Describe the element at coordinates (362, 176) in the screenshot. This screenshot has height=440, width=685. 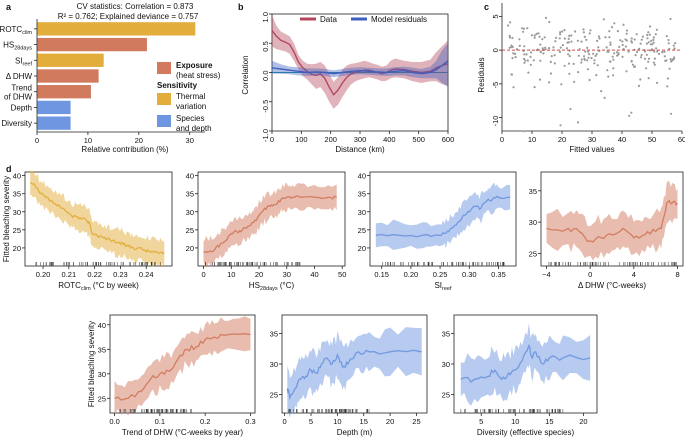
I see `pdp-d3-ytick-label-4: 40` at that location.